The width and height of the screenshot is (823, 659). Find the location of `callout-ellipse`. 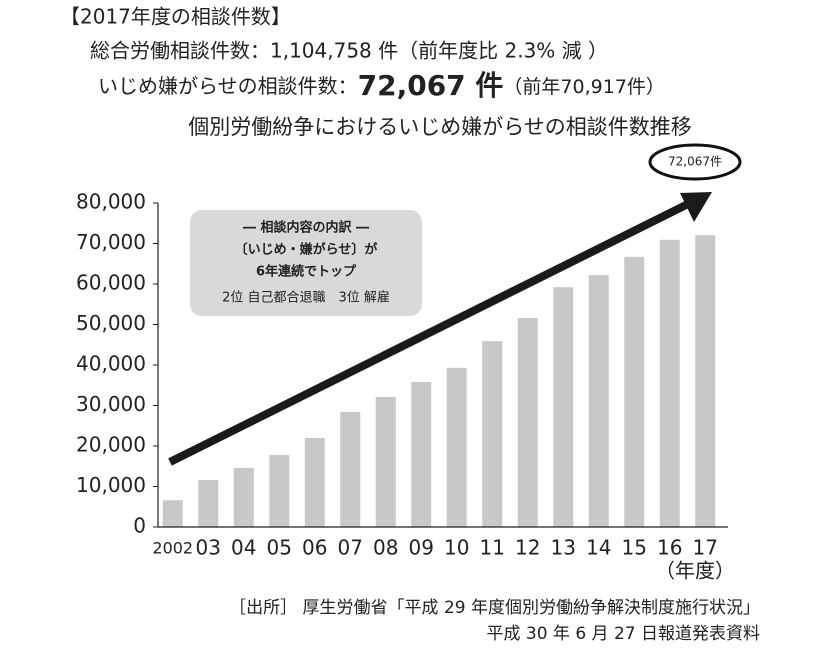

callout-ellipse is located at coordinates (695, 162).